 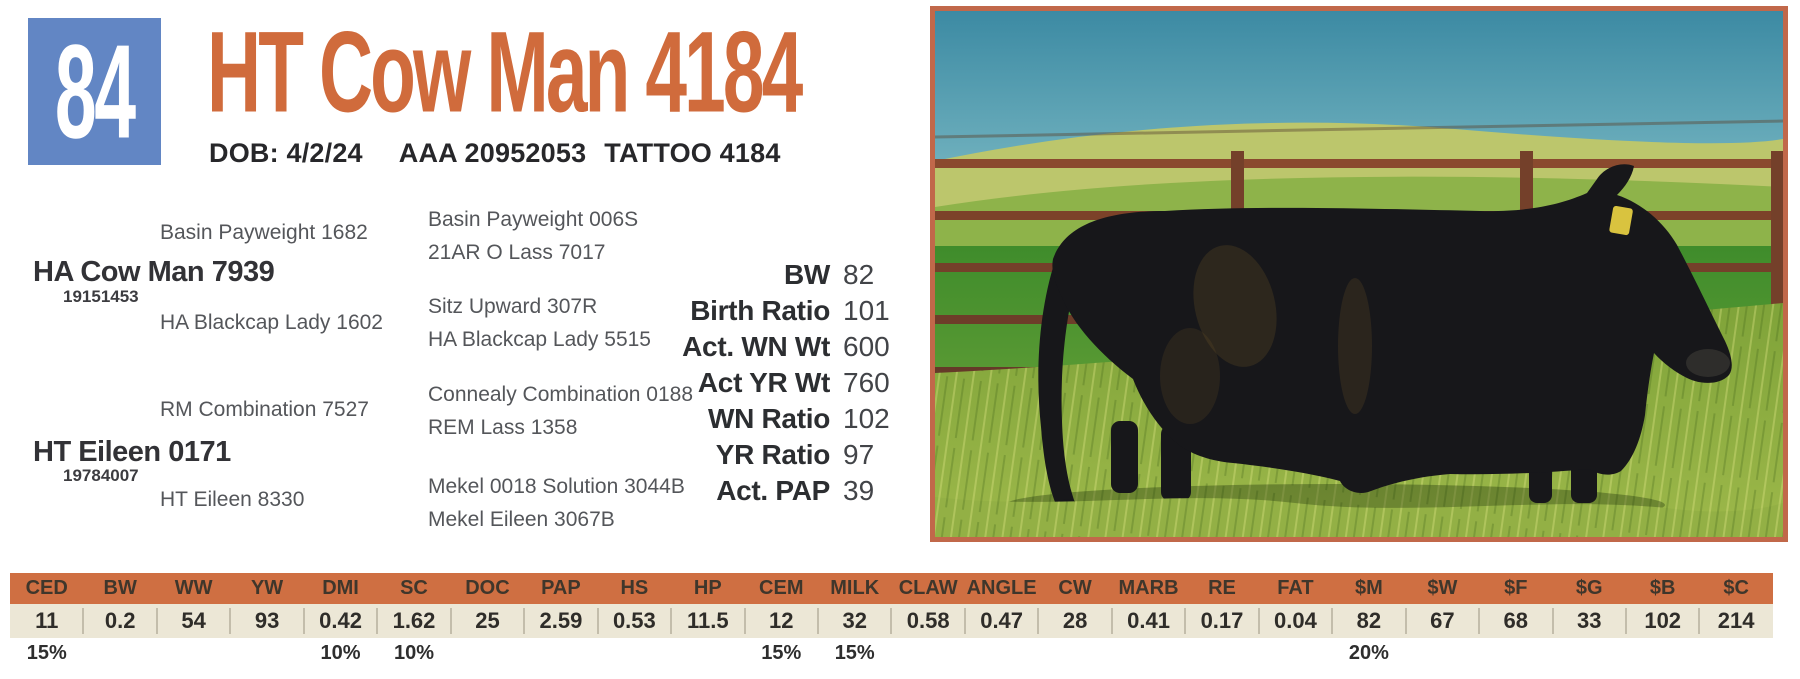 I want to click on epd-value-cell: 1.62, so click(x=413, y=621).